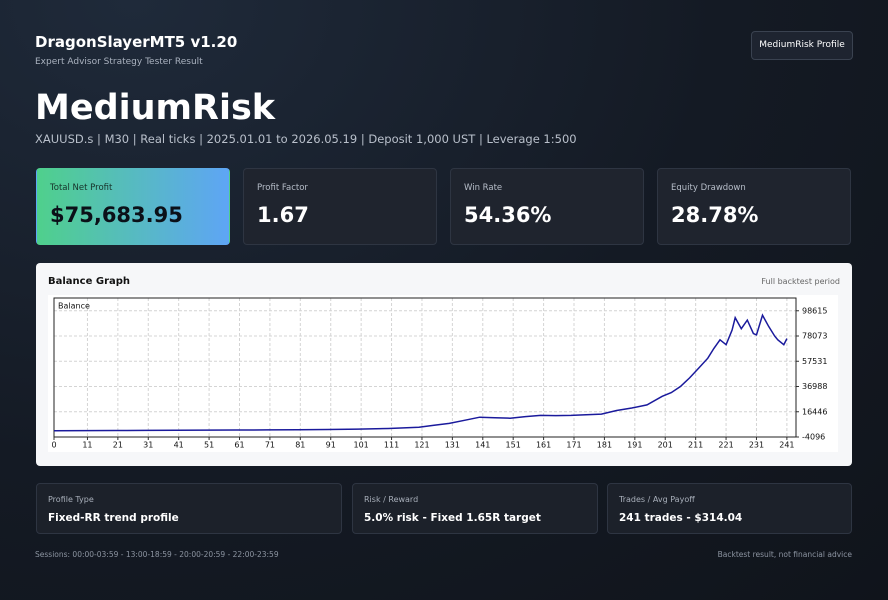 The height and width of the screenshot is (600, 888). Describe the element at coordinates (802, 45) in the screenshot. I see `profile-button: MediumRisk Profile` at that location.